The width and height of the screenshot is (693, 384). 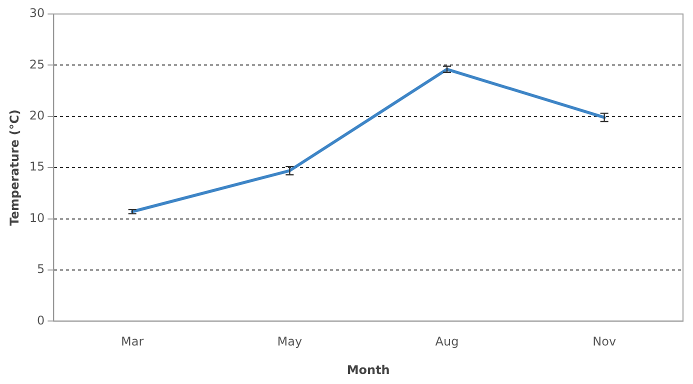 I want to click on y-tick-label: 20, so click(x=37, y=115).